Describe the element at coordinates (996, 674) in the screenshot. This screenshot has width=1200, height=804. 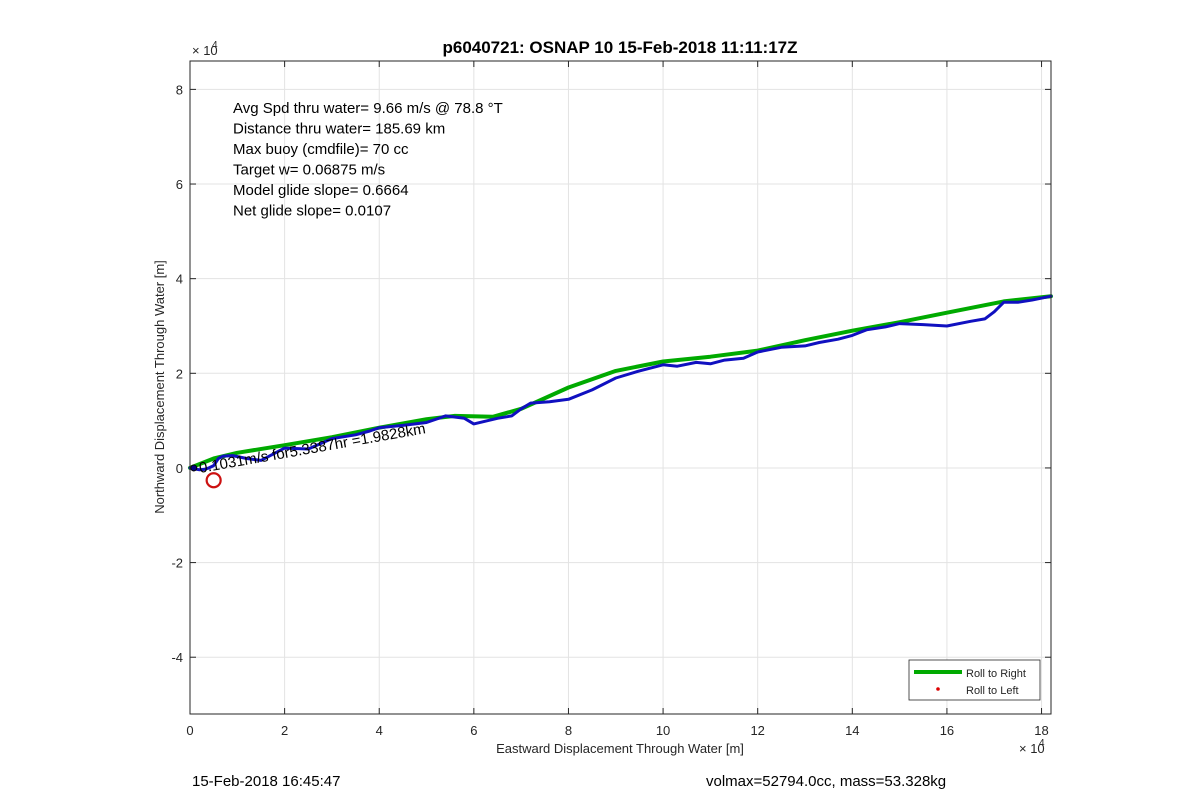
I see `legend-label-roll-right: Roll to Right` at that location.